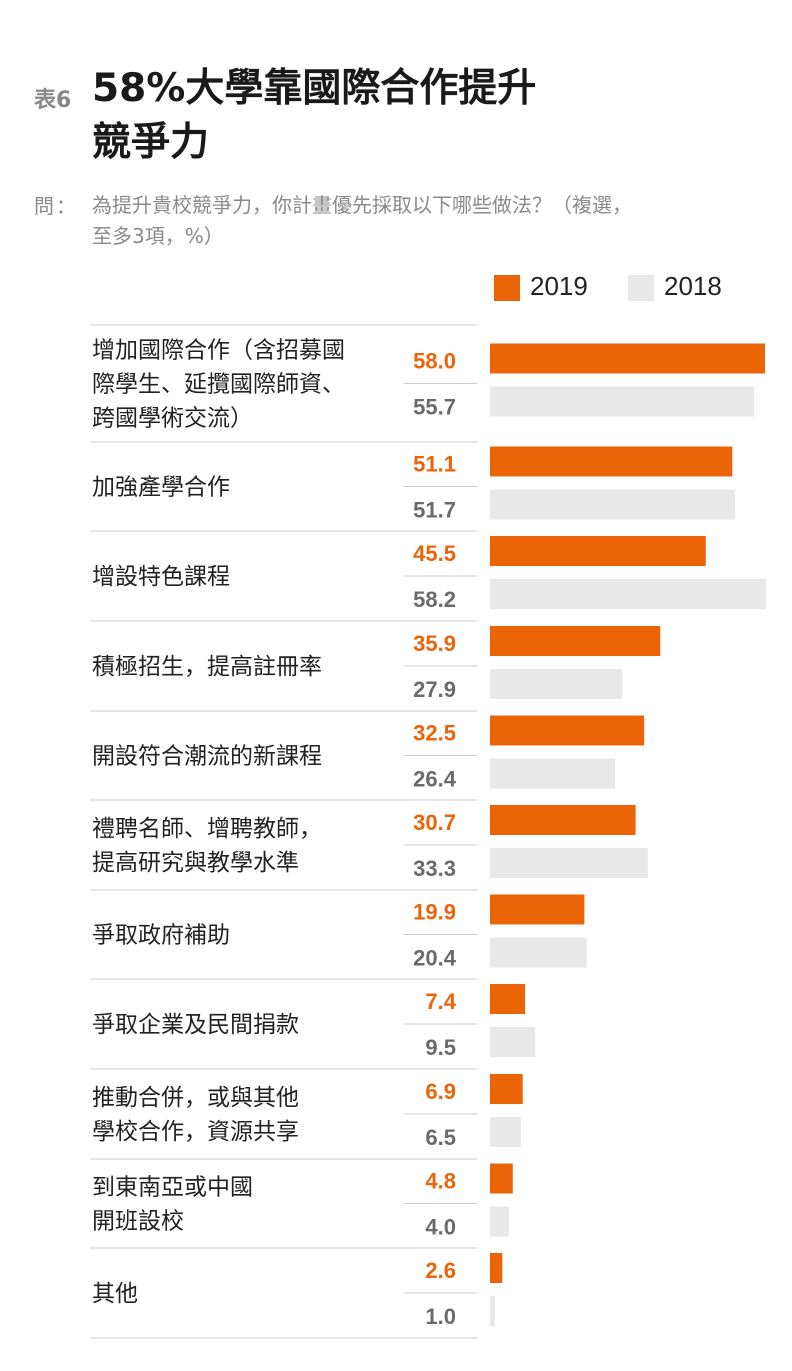 The image size is (792, 1371). Describe the element at coordinates (693, 286) in the screenshot. I see `legend-label-2018: 2018` at that location.